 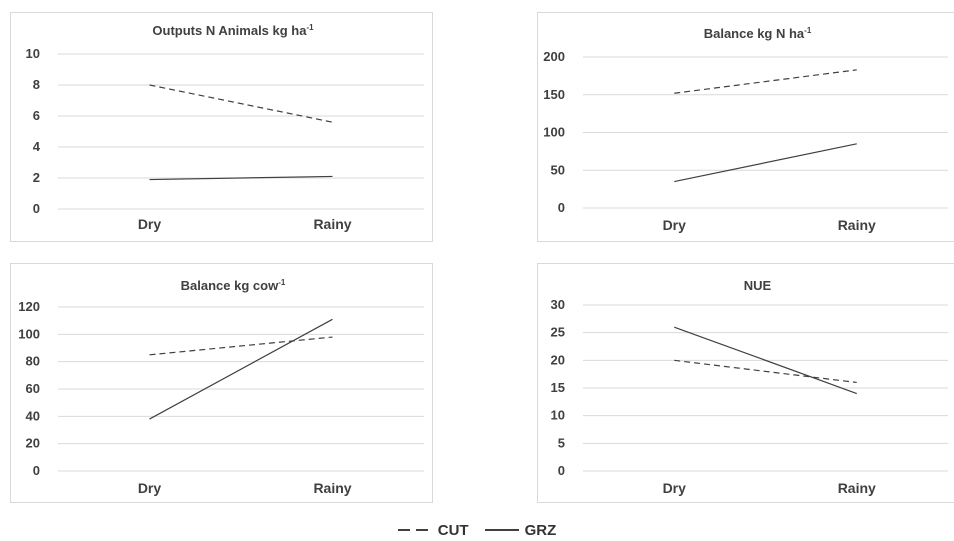 I want to click on y-tick-label: 8, so click(x=36, y=84).